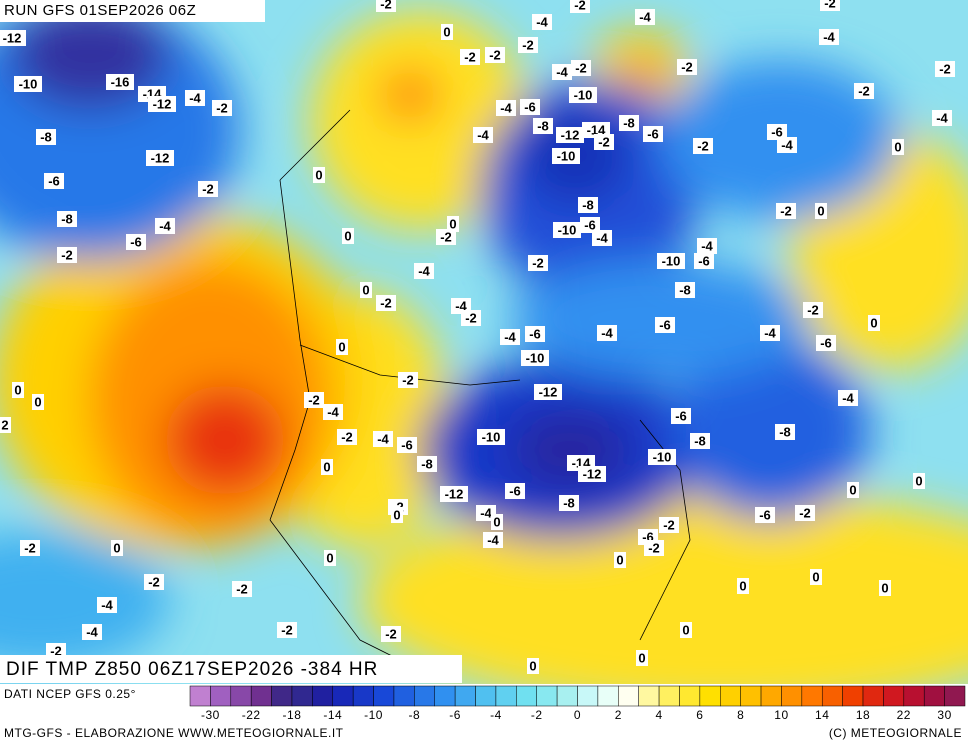 The width and height of the screenshot is (968, 745). I want to click on map-title: DIF TMP Z850 06Z17SEP2026 -384 HR, so click(192, 669).